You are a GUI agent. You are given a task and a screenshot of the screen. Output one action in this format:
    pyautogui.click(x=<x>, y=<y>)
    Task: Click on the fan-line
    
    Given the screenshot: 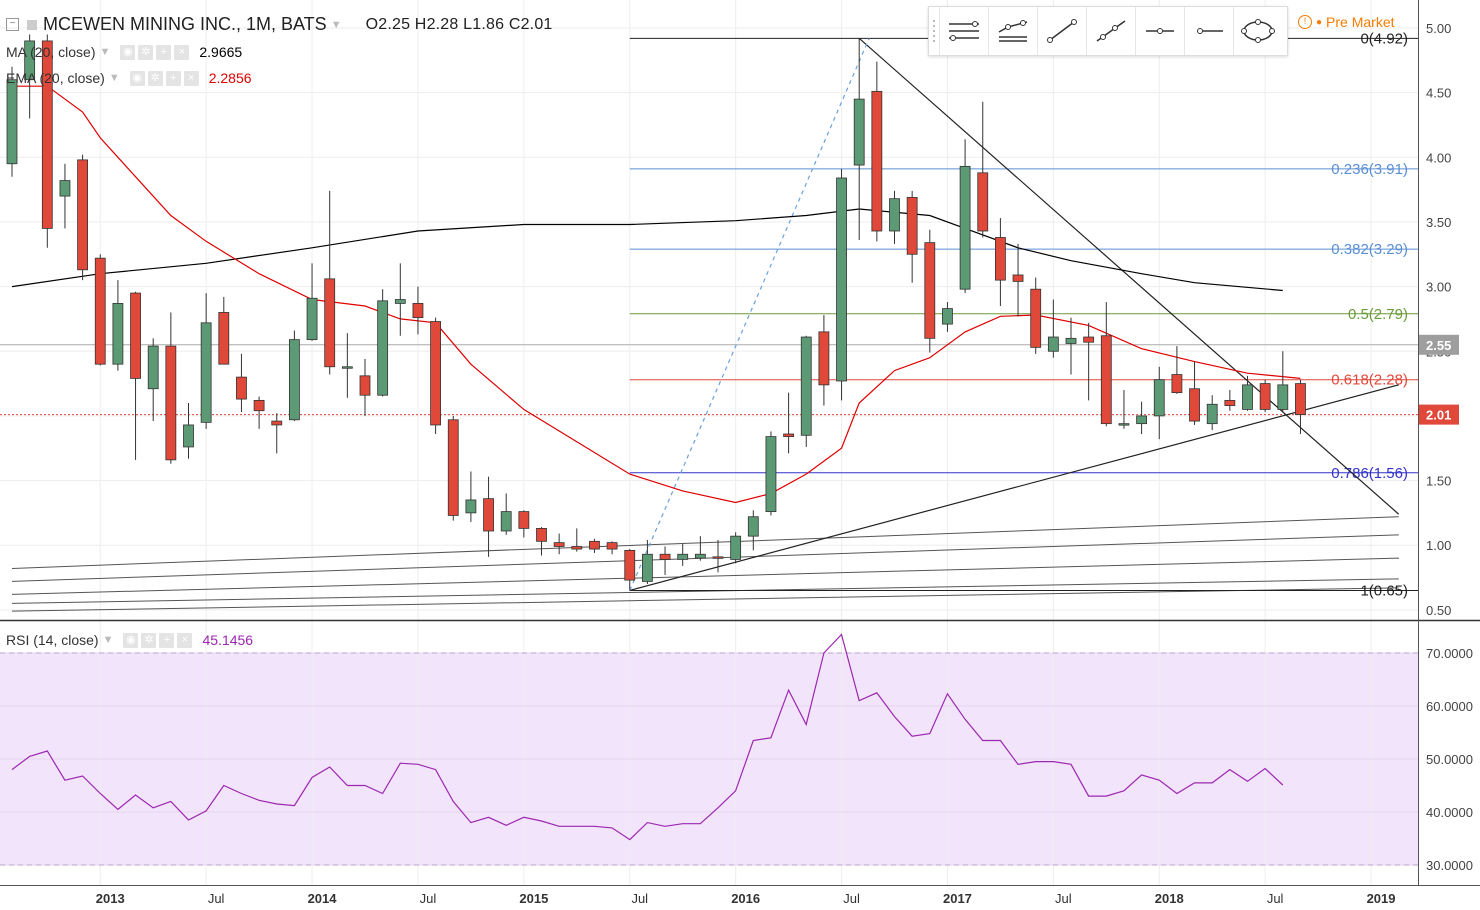 What is the action you would take?
    pyautogui.click(x=705, y=542)
    